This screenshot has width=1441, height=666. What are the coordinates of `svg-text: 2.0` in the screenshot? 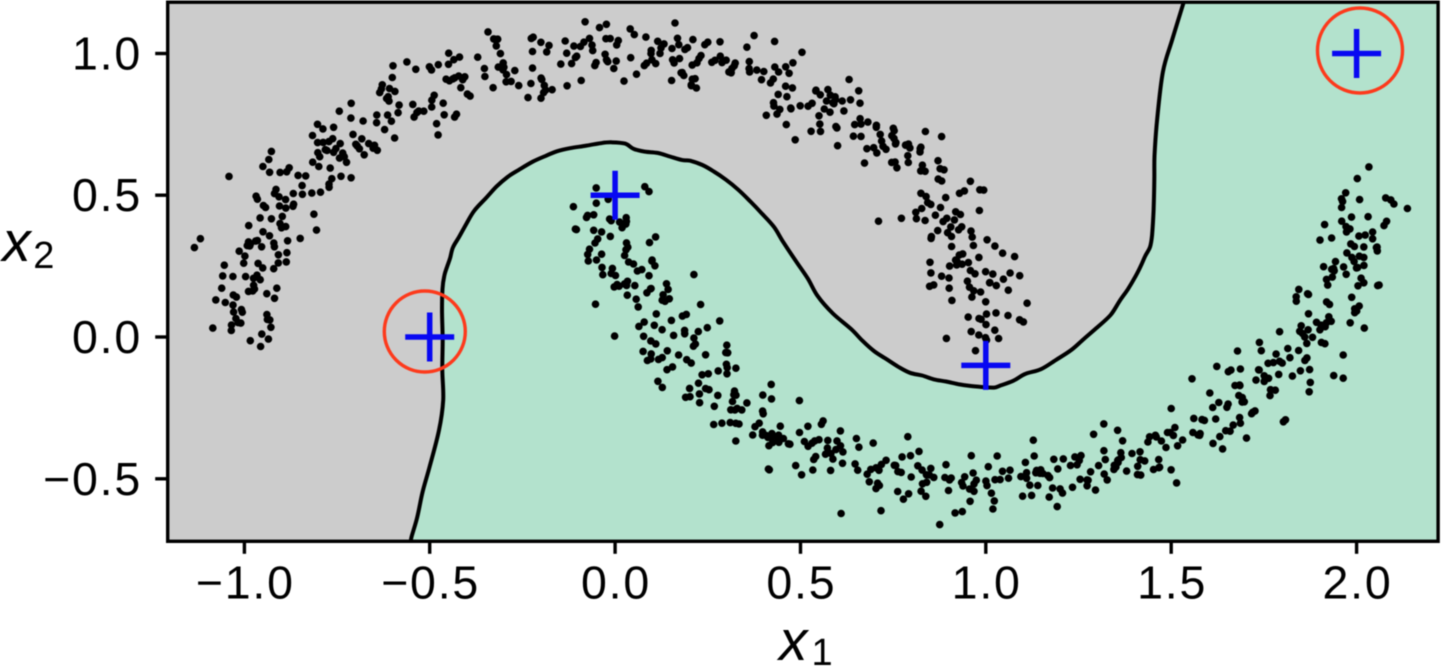 It's located at (1357, 583).